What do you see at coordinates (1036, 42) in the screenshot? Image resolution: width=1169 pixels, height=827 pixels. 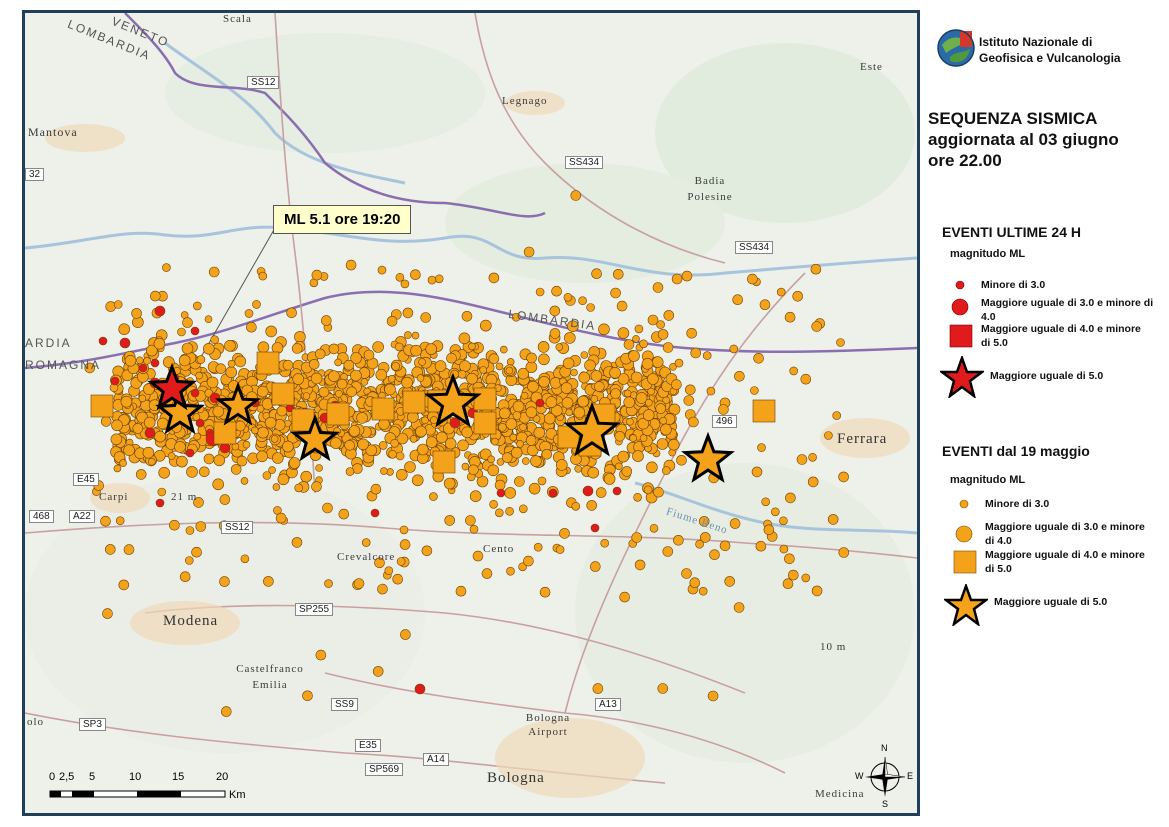 I see `institute-line1: Istituto Nazionale di` at bounding box center [1036, 42].